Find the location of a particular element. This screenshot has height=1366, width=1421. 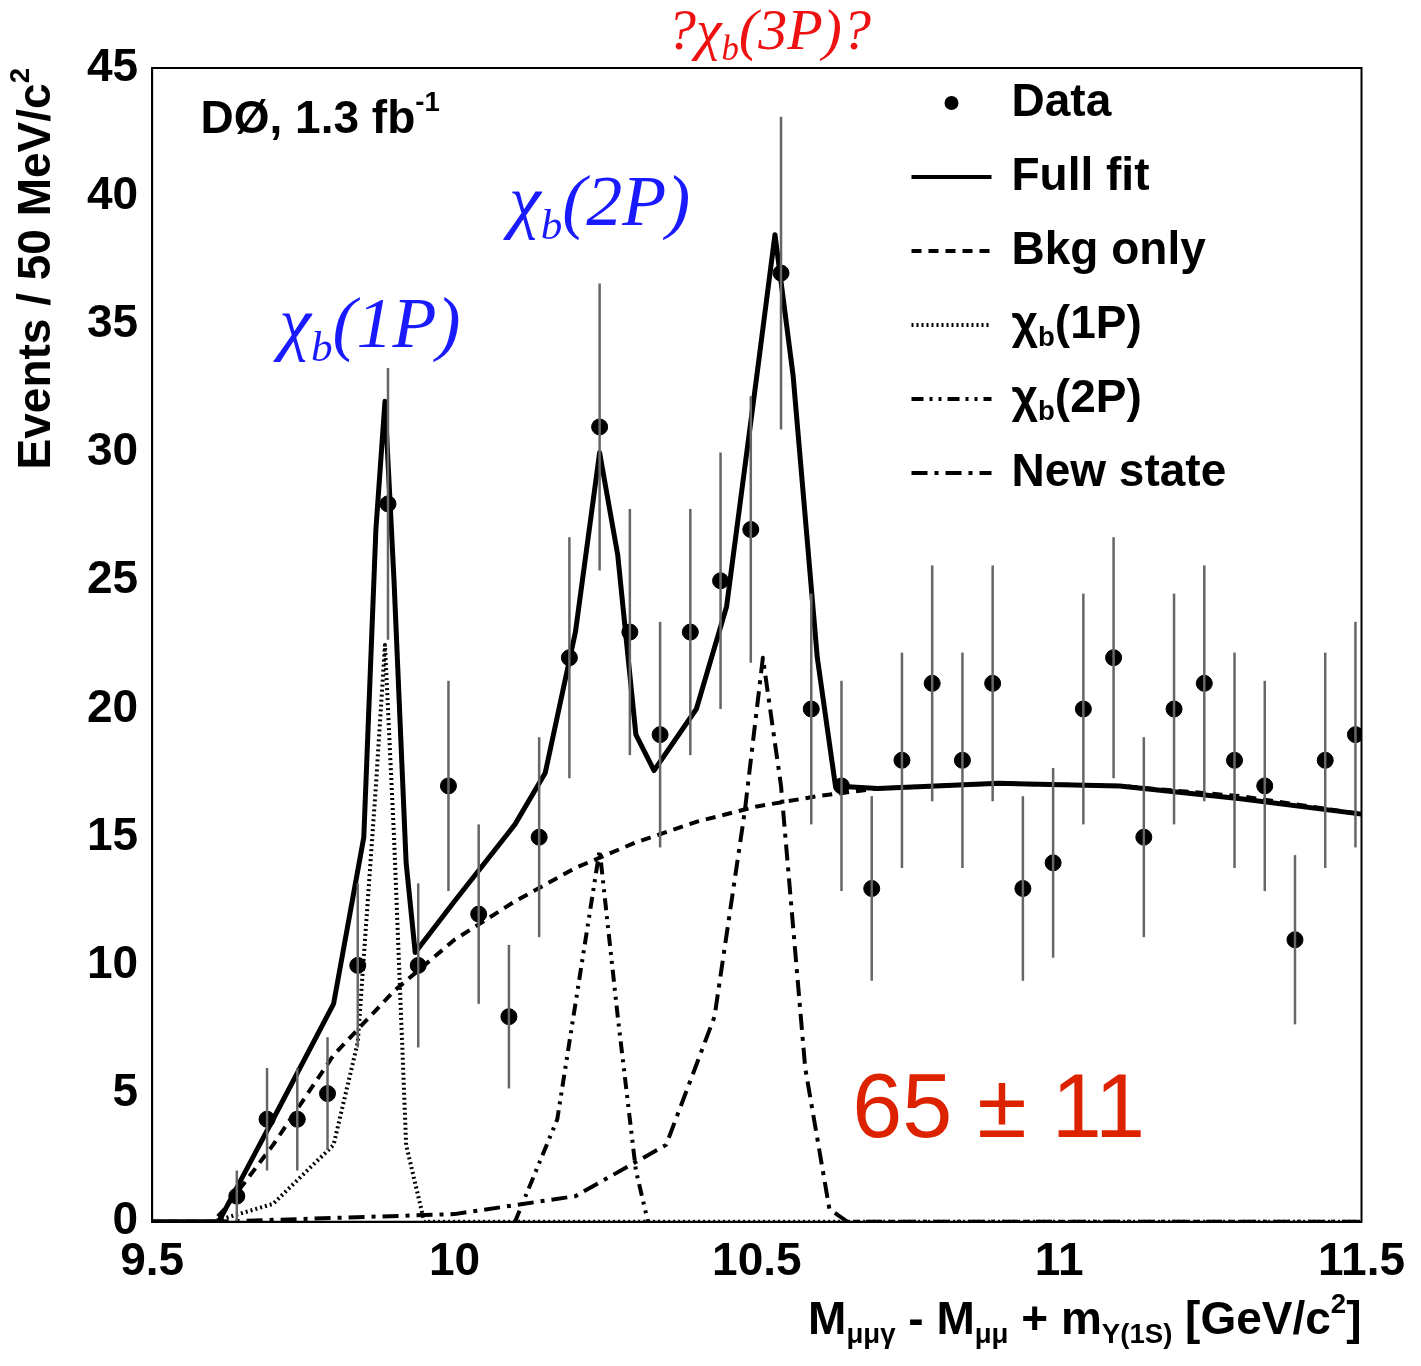

x-tick-label: 10 is located at coordinates (454, 1259).